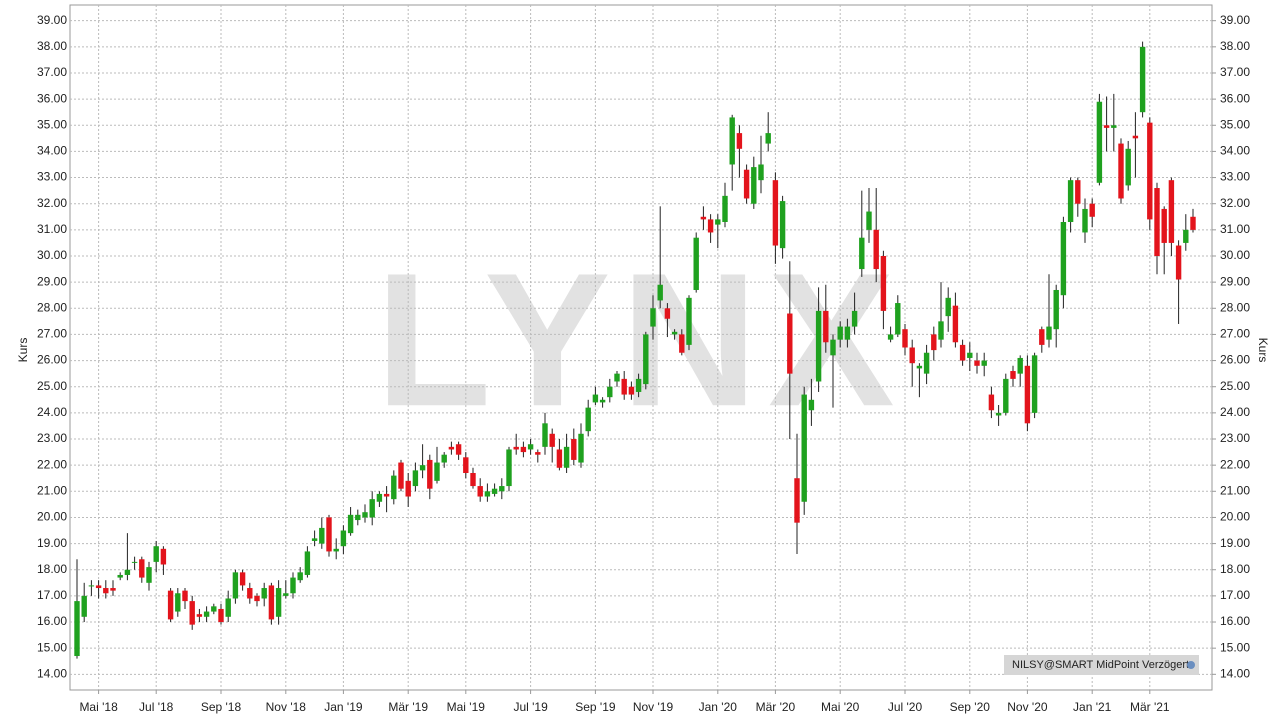 The height and width of the screenshot is (726, 1280). What do you see at coordinates (1235, 438) in the screenshot?
I see `y-tick-label-right: 23.00` at bounding box center [1235, 438].